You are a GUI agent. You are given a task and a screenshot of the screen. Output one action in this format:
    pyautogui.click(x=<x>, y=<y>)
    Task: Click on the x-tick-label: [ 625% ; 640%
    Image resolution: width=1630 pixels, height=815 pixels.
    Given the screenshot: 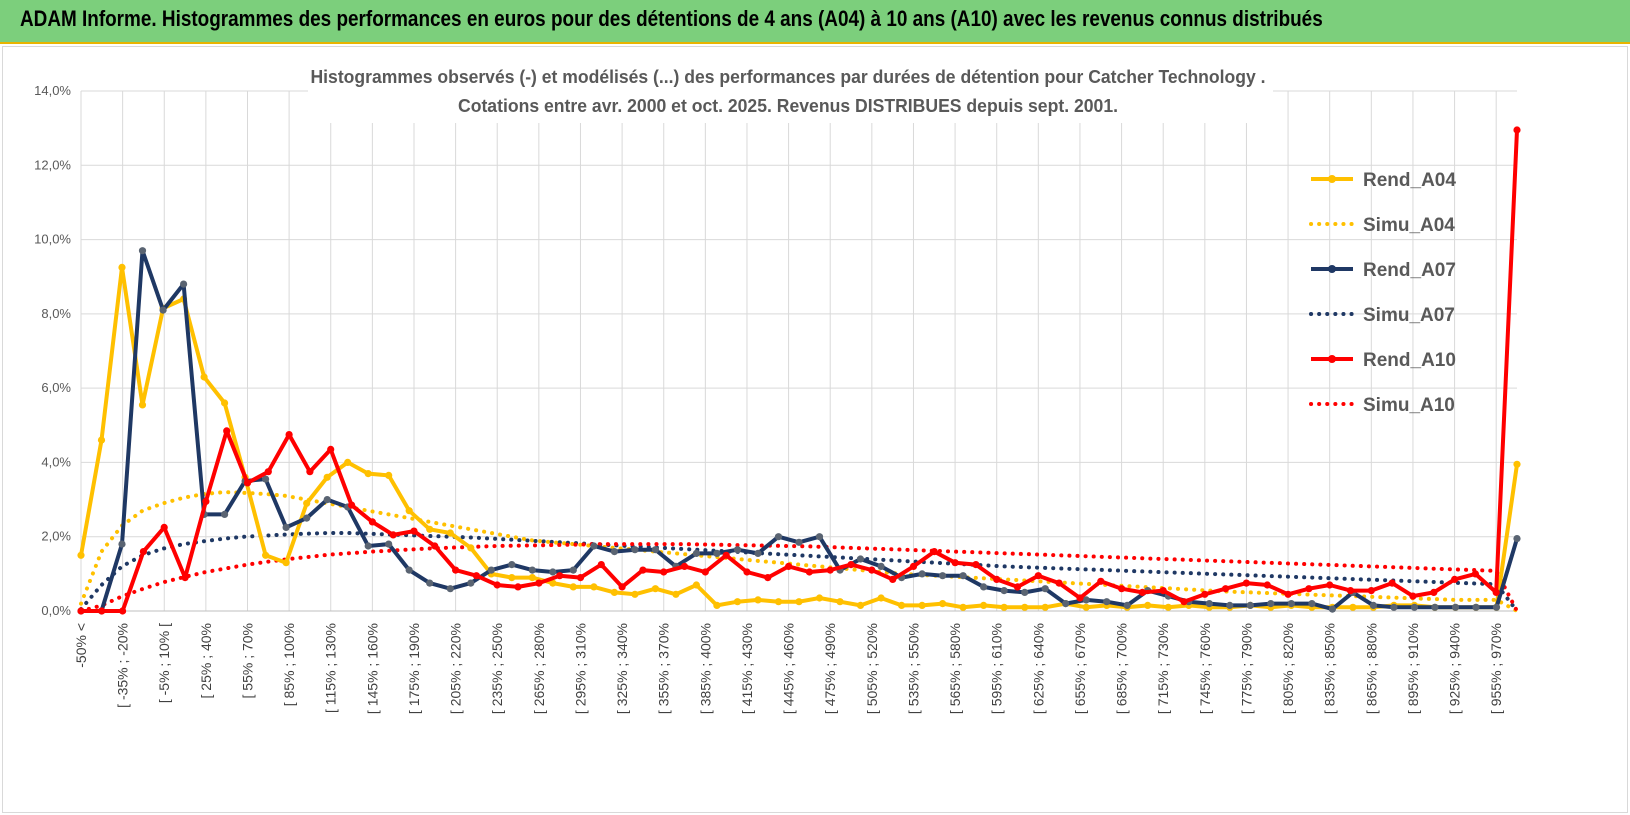 What is the action you would take?
    pyautogui.click(x=1038, y=668)
    